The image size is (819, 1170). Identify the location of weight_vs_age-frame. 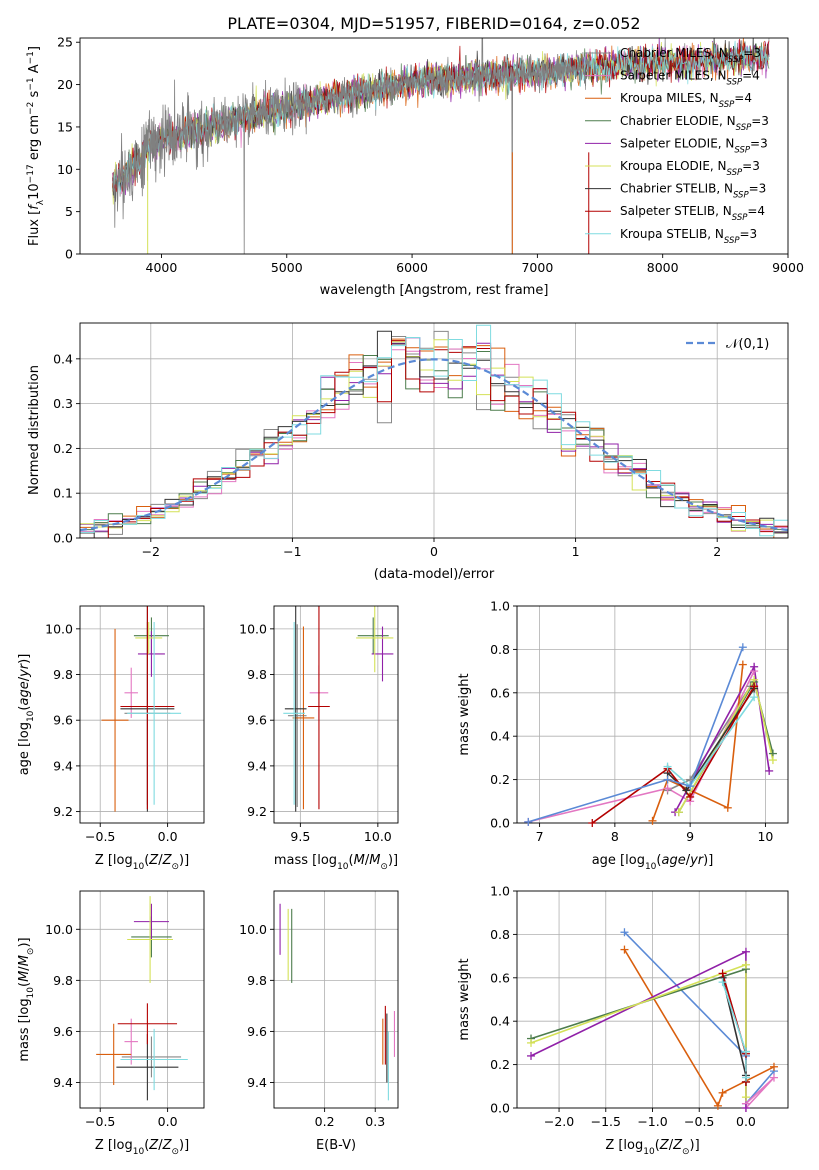
(652, 714).